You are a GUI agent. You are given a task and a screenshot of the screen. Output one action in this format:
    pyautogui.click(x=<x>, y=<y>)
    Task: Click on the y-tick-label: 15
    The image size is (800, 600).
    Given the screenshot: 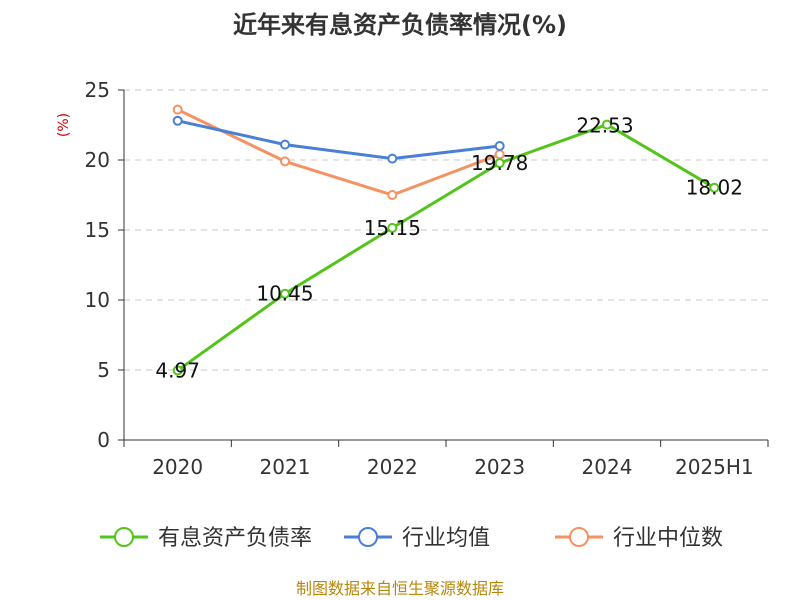 What is the action you would take?
    pyautogui.click(x=97, y=230)
    